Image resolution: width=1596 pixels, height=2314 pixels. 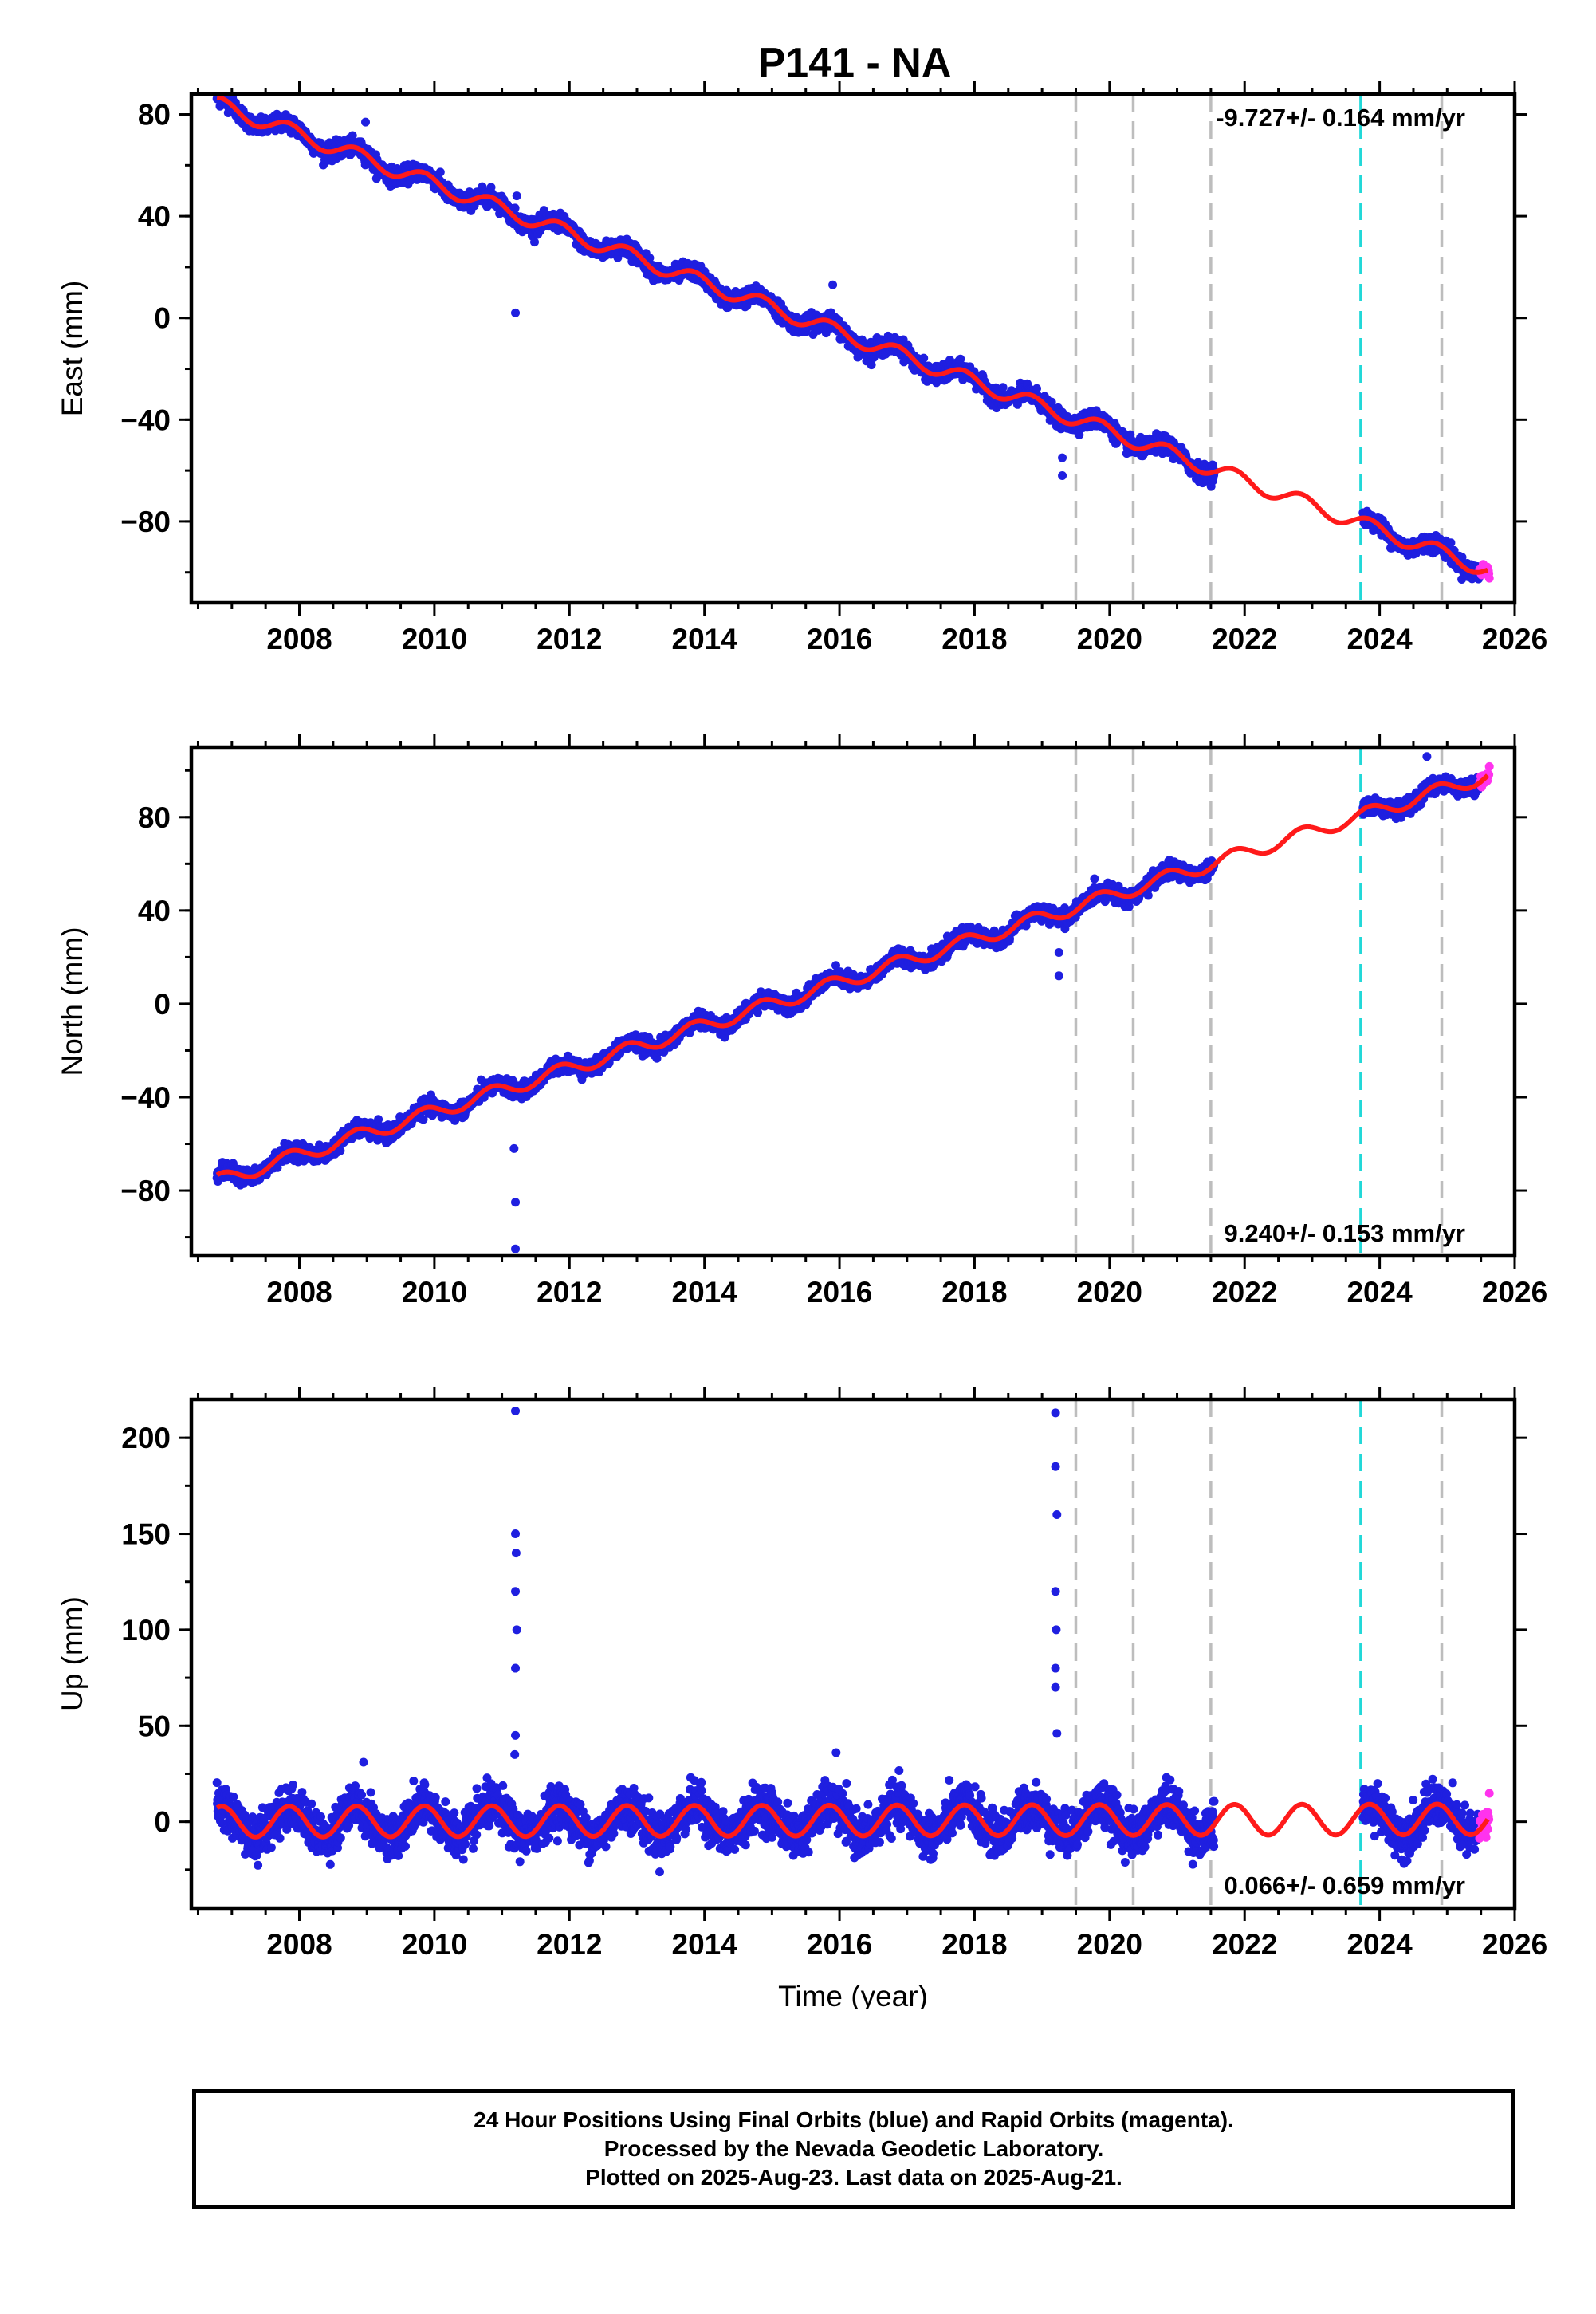 I want to click on chart-title: P141 - NA, so click(x=855, y=63).